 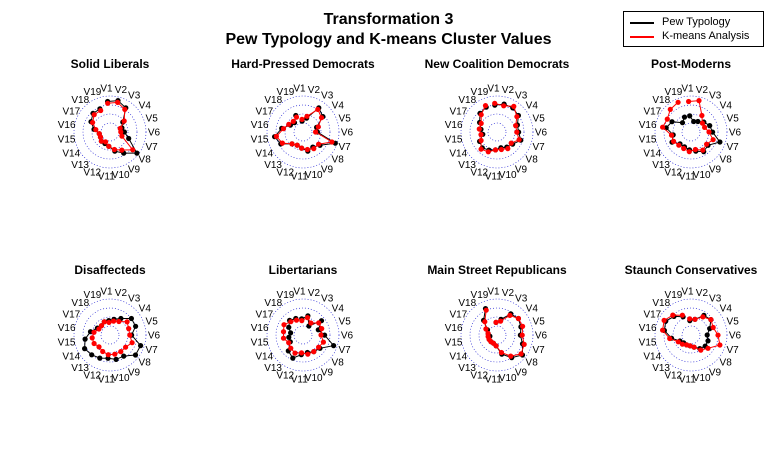 I want to click on chart-subtitle: Pew Typology and K-means Cluster Values, so click(x=388, y=39).